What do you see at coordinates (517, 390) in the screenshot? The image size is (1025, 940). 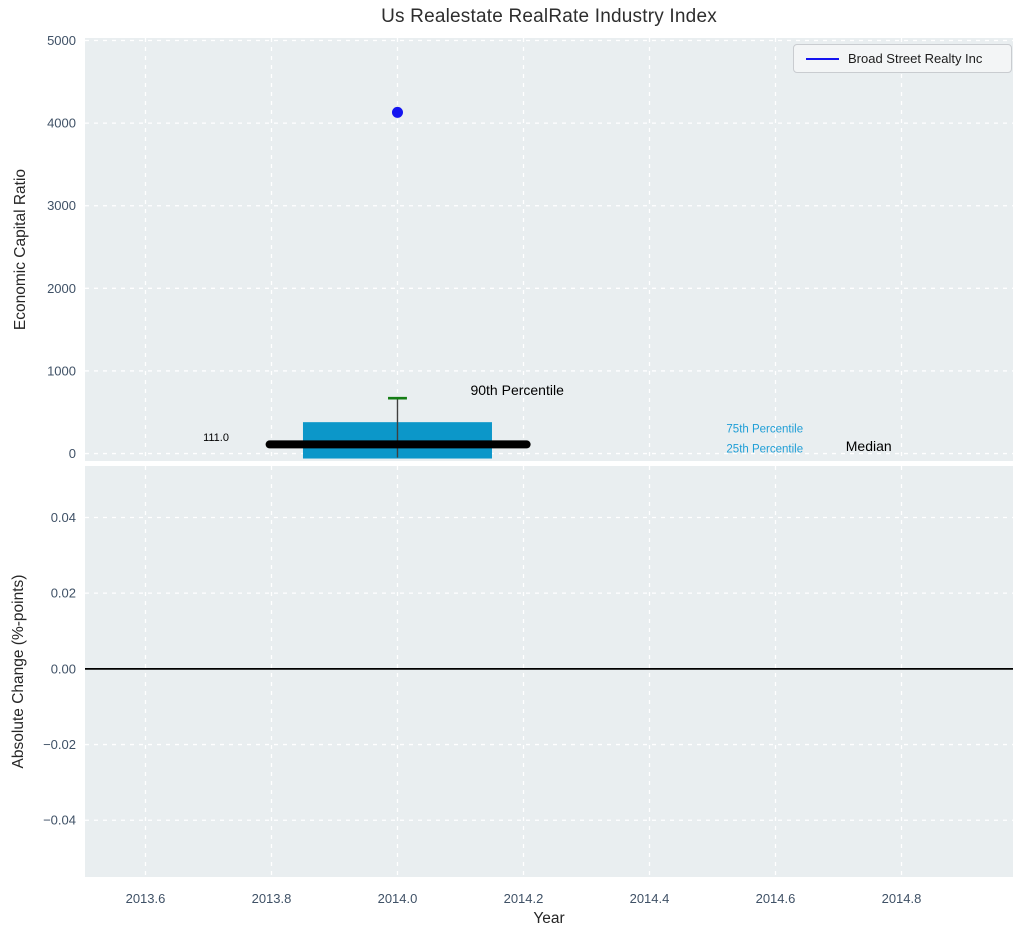 I see `annotation-90th-percentile: 90th Percentile` at bounding box center [517, 390].